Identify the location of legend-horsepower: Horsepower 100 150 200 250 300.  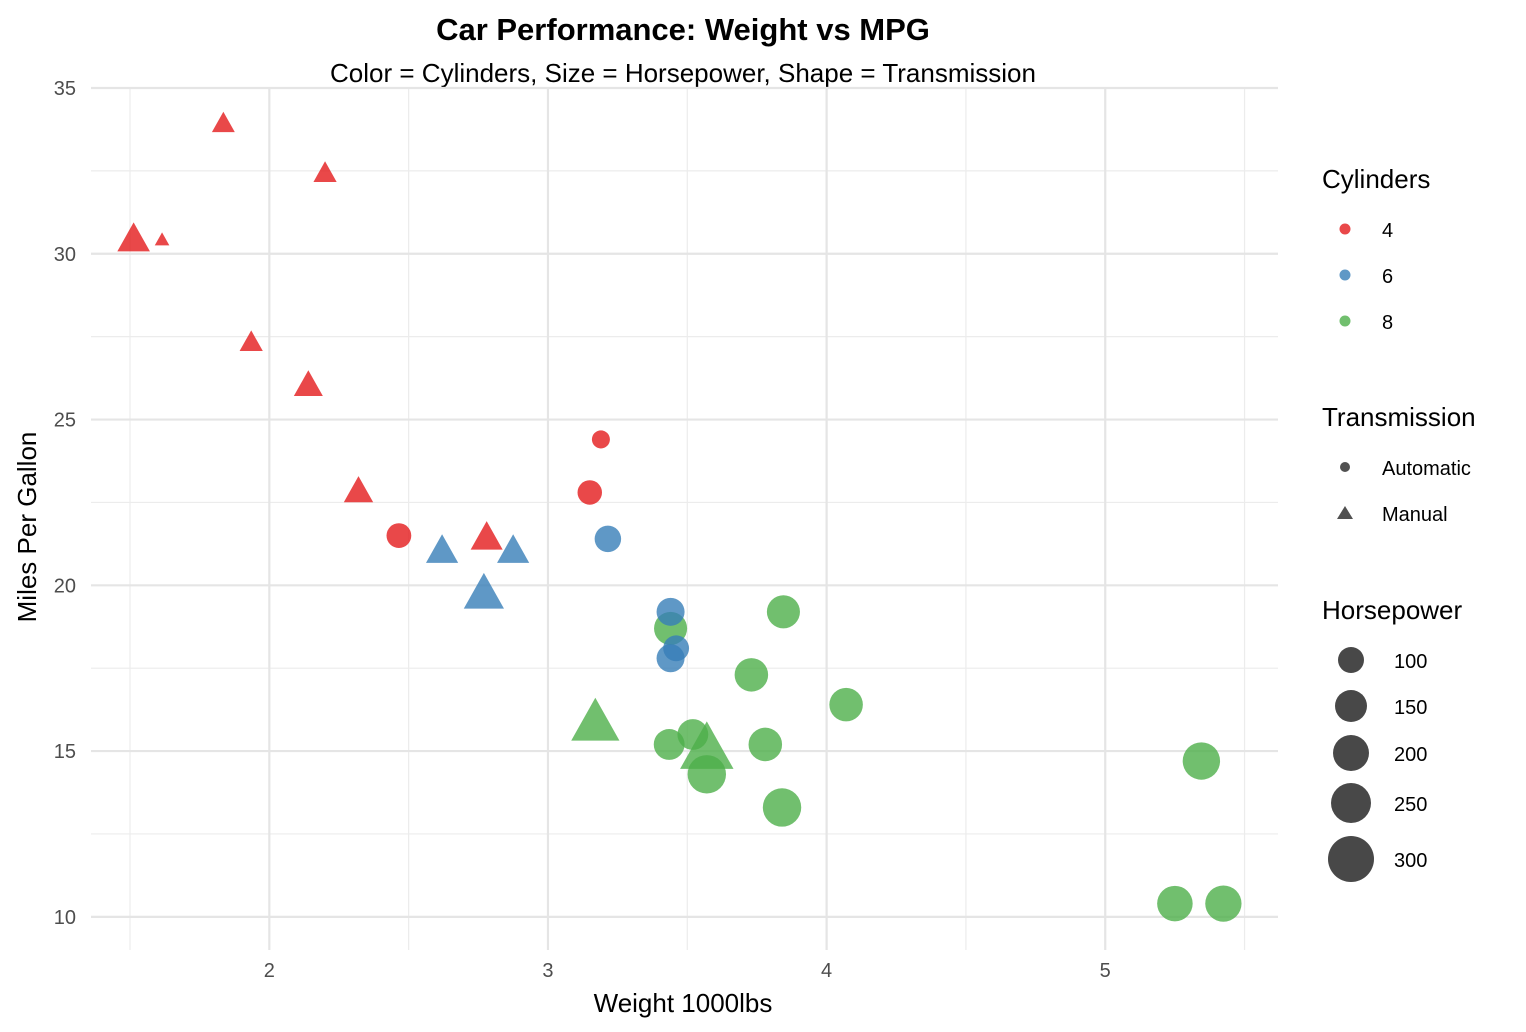
(1392, 738).